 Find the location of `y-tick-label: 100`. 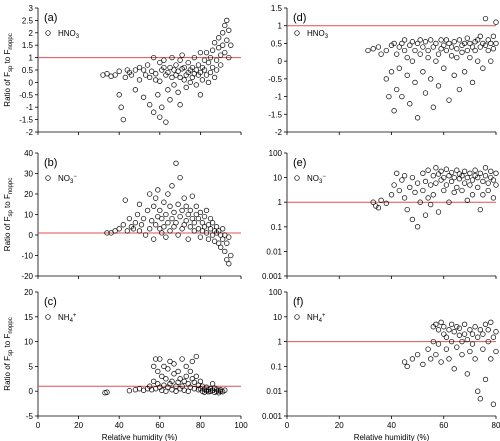

y-tick-label: 100 is located at coordinates (276, 153).